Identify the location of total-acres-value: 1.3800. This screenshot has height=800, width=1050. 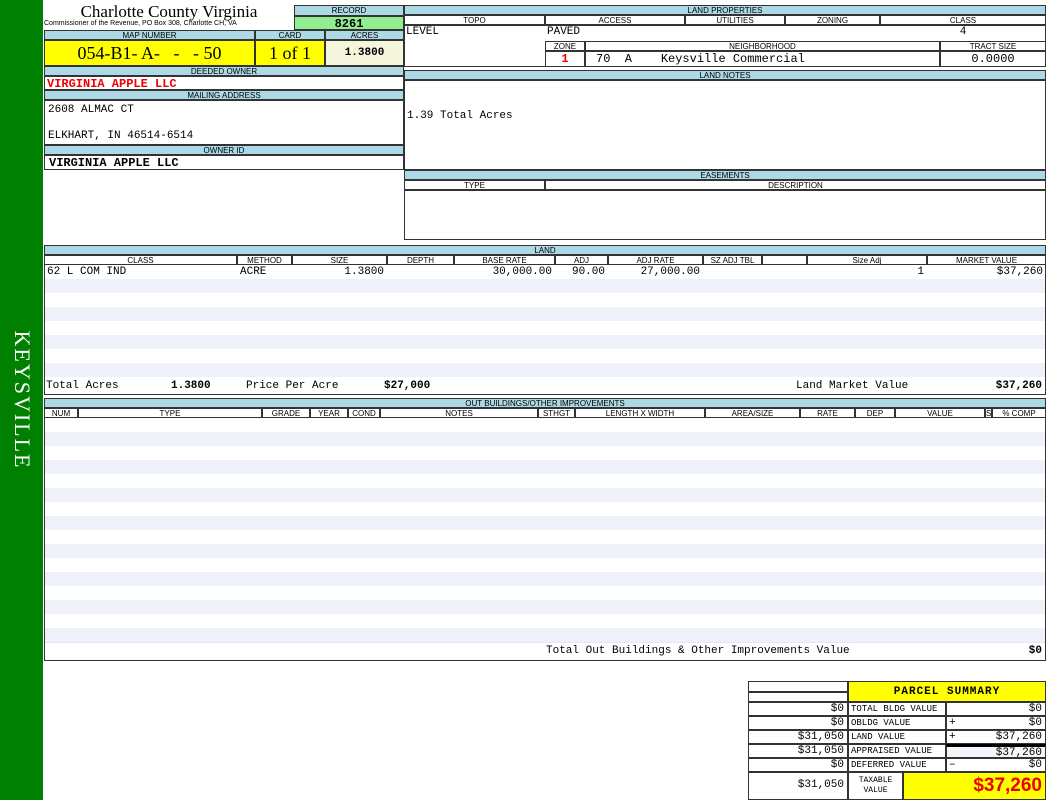
(191, 386).